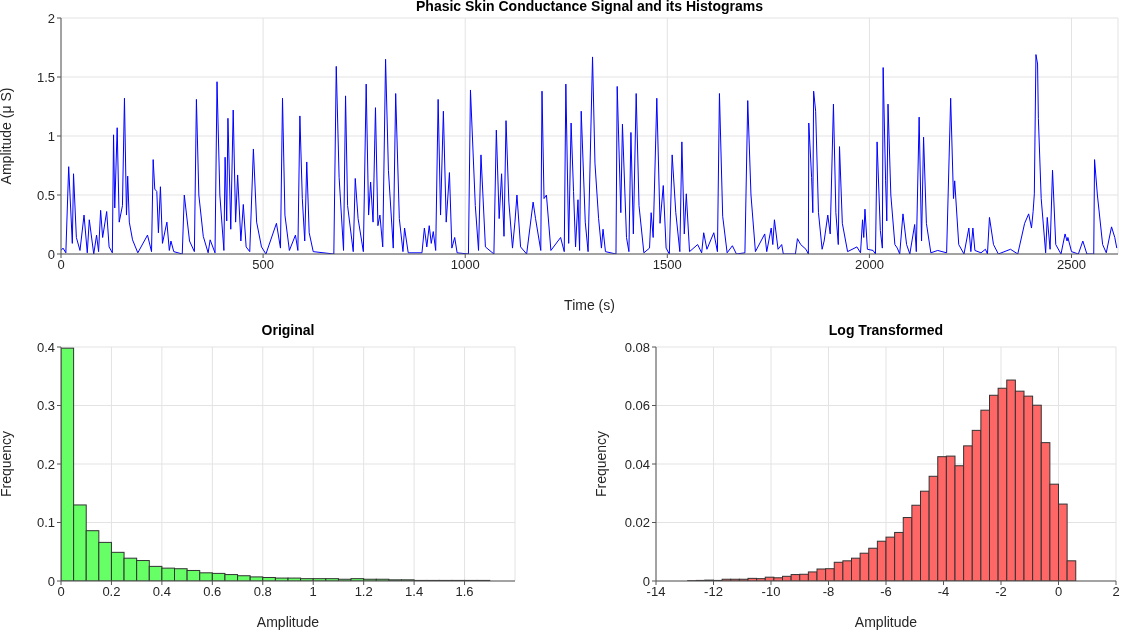  What do you see at coordinates (262, 592) in the screenshot?
I see `x-tick-label: 0.8` at bounding box center [262, 592].